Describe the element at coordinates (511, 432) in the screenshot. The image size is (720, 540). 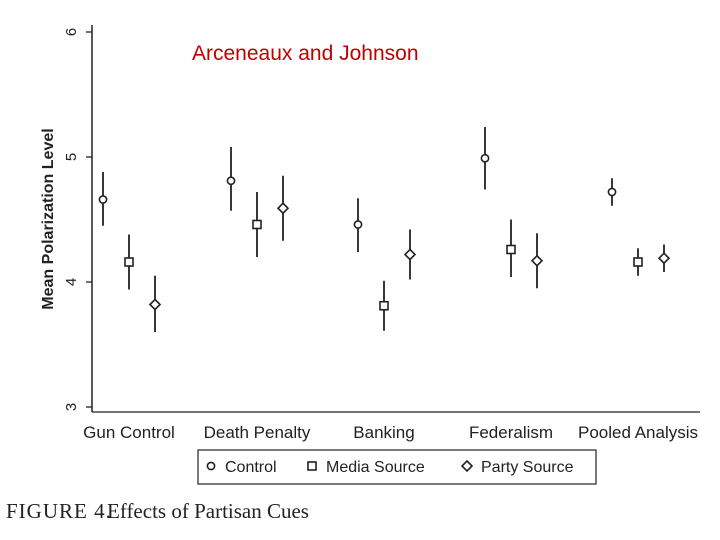
I see `category-label: Federalism` at that location.